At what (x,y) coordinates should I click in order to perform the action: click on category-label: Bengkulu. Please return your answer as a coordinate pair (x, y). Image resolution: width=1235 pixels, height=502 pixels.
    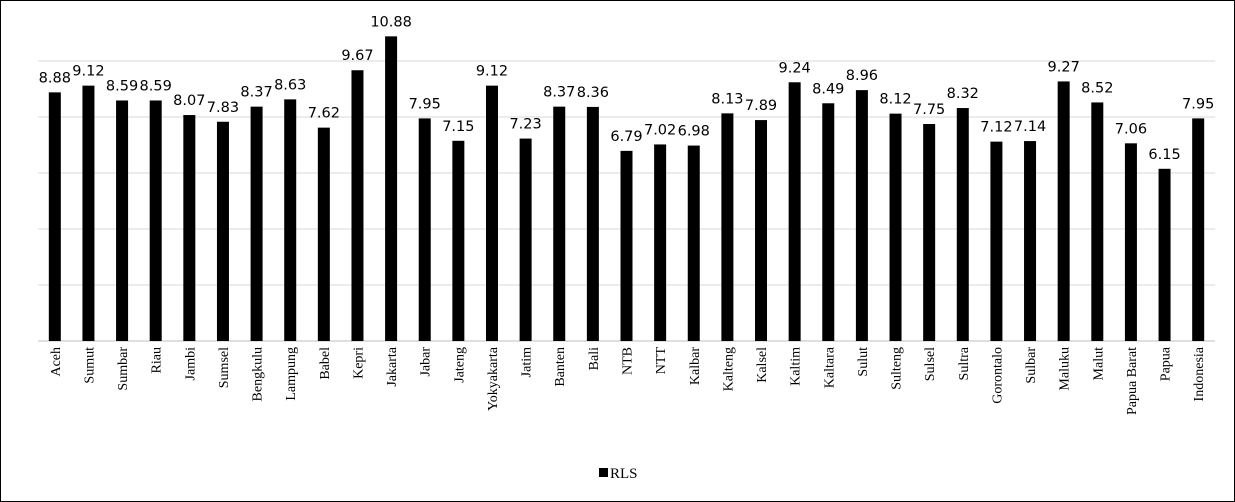
    Looking at the image, I should click on (258, 374).